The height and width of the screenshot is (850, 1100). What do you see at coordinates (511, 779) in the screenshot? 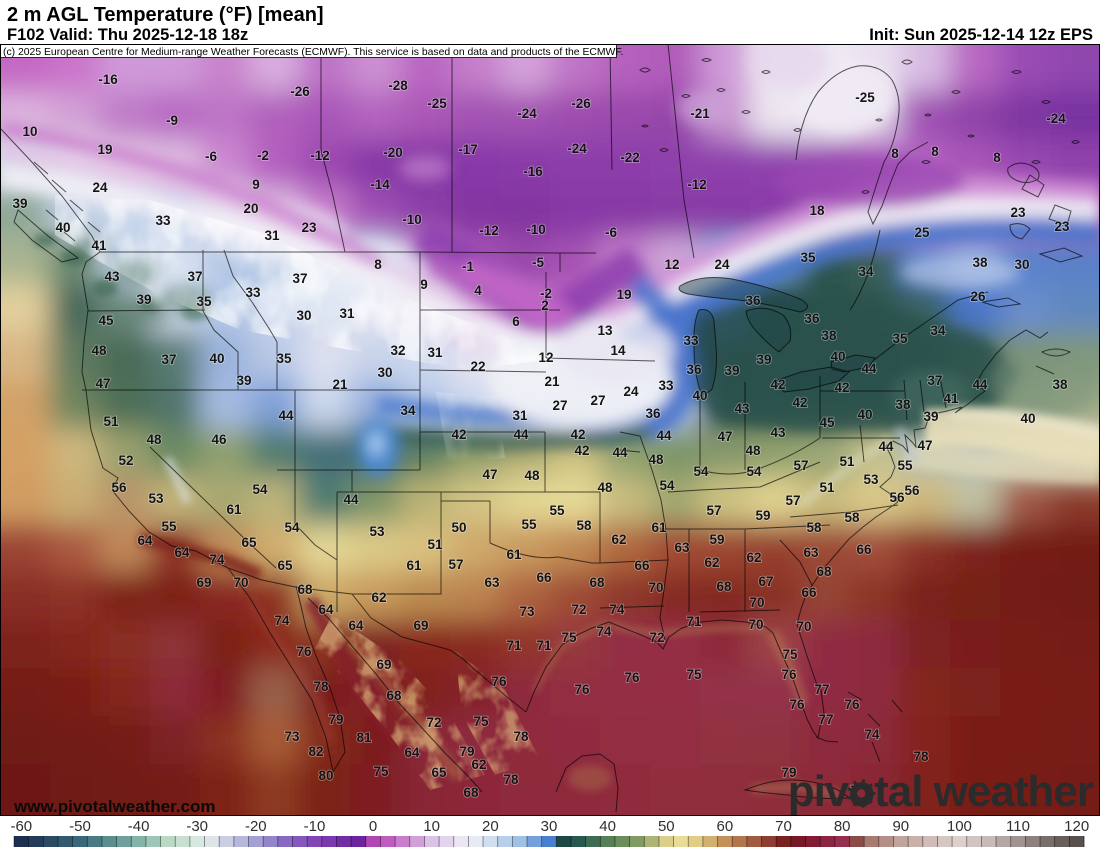
I see `svg-text: 78` at bounding box center [511, 779].